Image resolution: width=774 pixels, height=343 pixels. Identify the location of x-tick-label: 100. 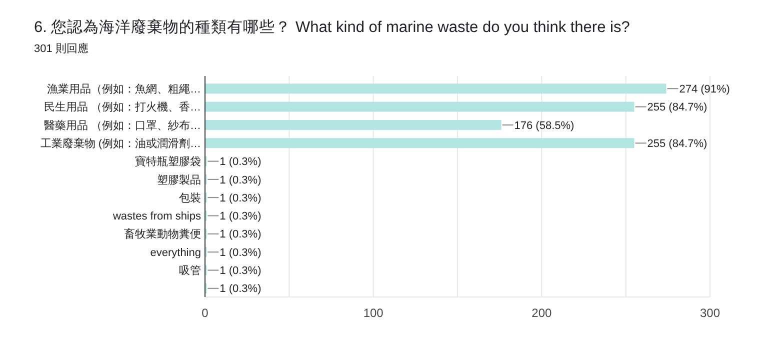
(373, 313).